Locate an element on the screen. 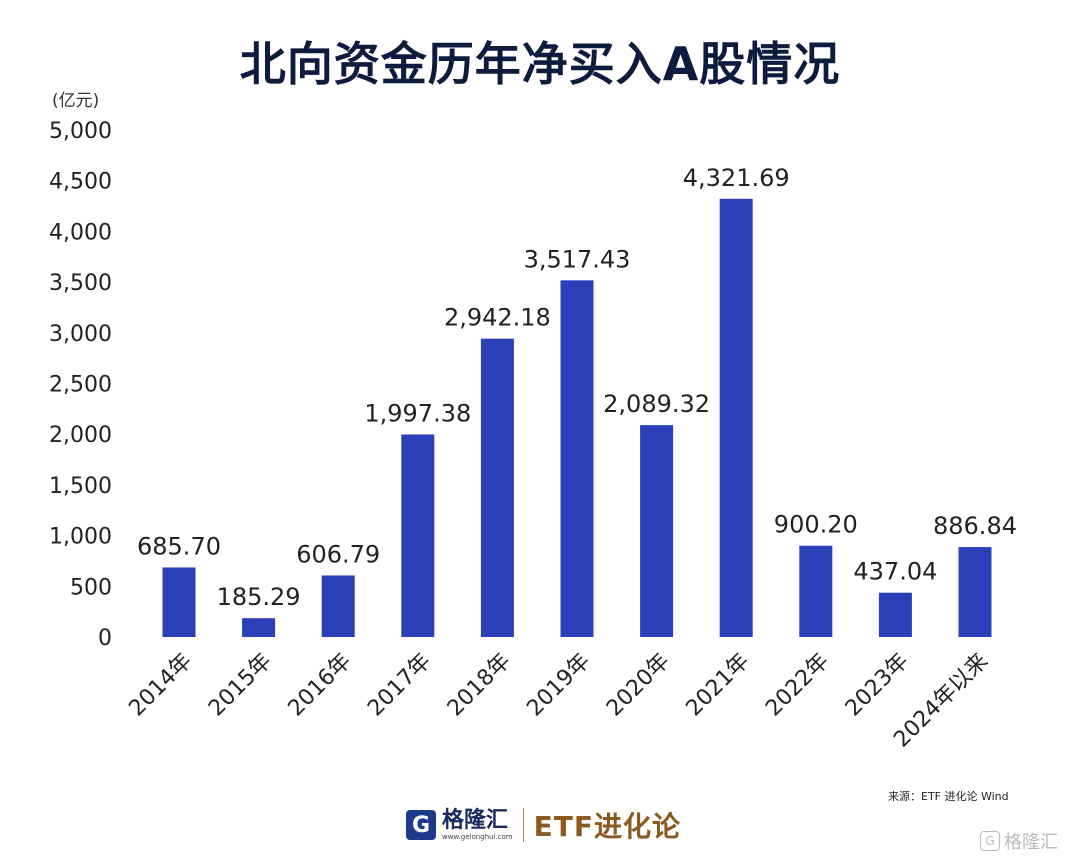  x-tick-label: 2015年 is located at coordinates (240, 685).